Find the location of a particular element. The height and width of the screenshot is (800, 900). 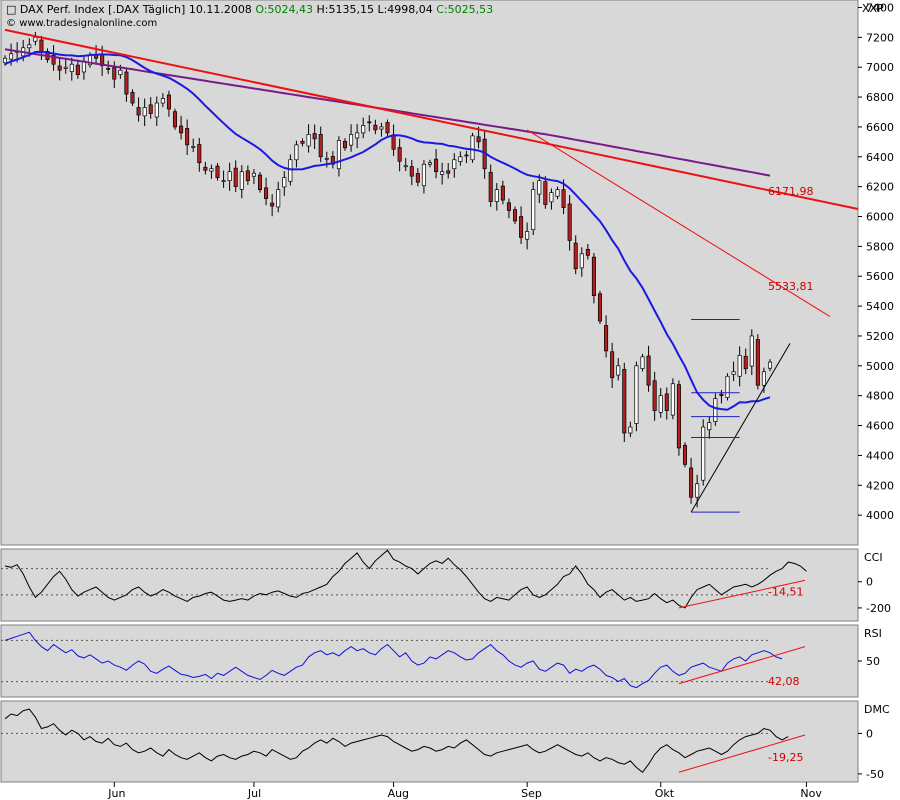

y-tick-label: 7400 is located at coordinates (880, 7).